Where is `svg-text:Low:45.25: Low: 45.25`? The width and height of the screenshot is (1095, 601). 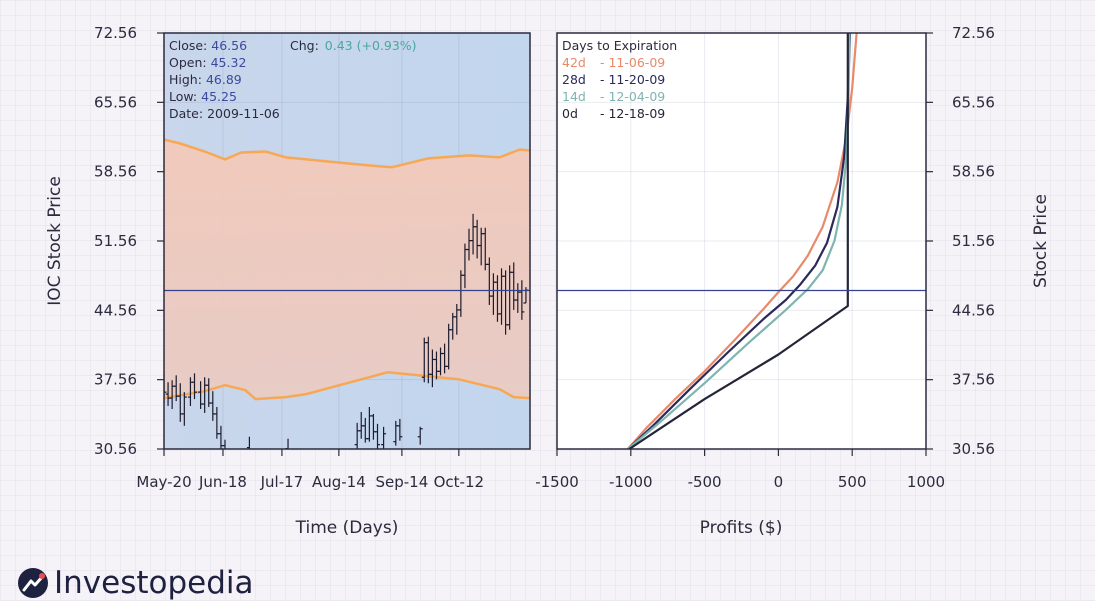
svg-text:Low:45.25: Low: 45.25 is located at coordinates (203, 96).